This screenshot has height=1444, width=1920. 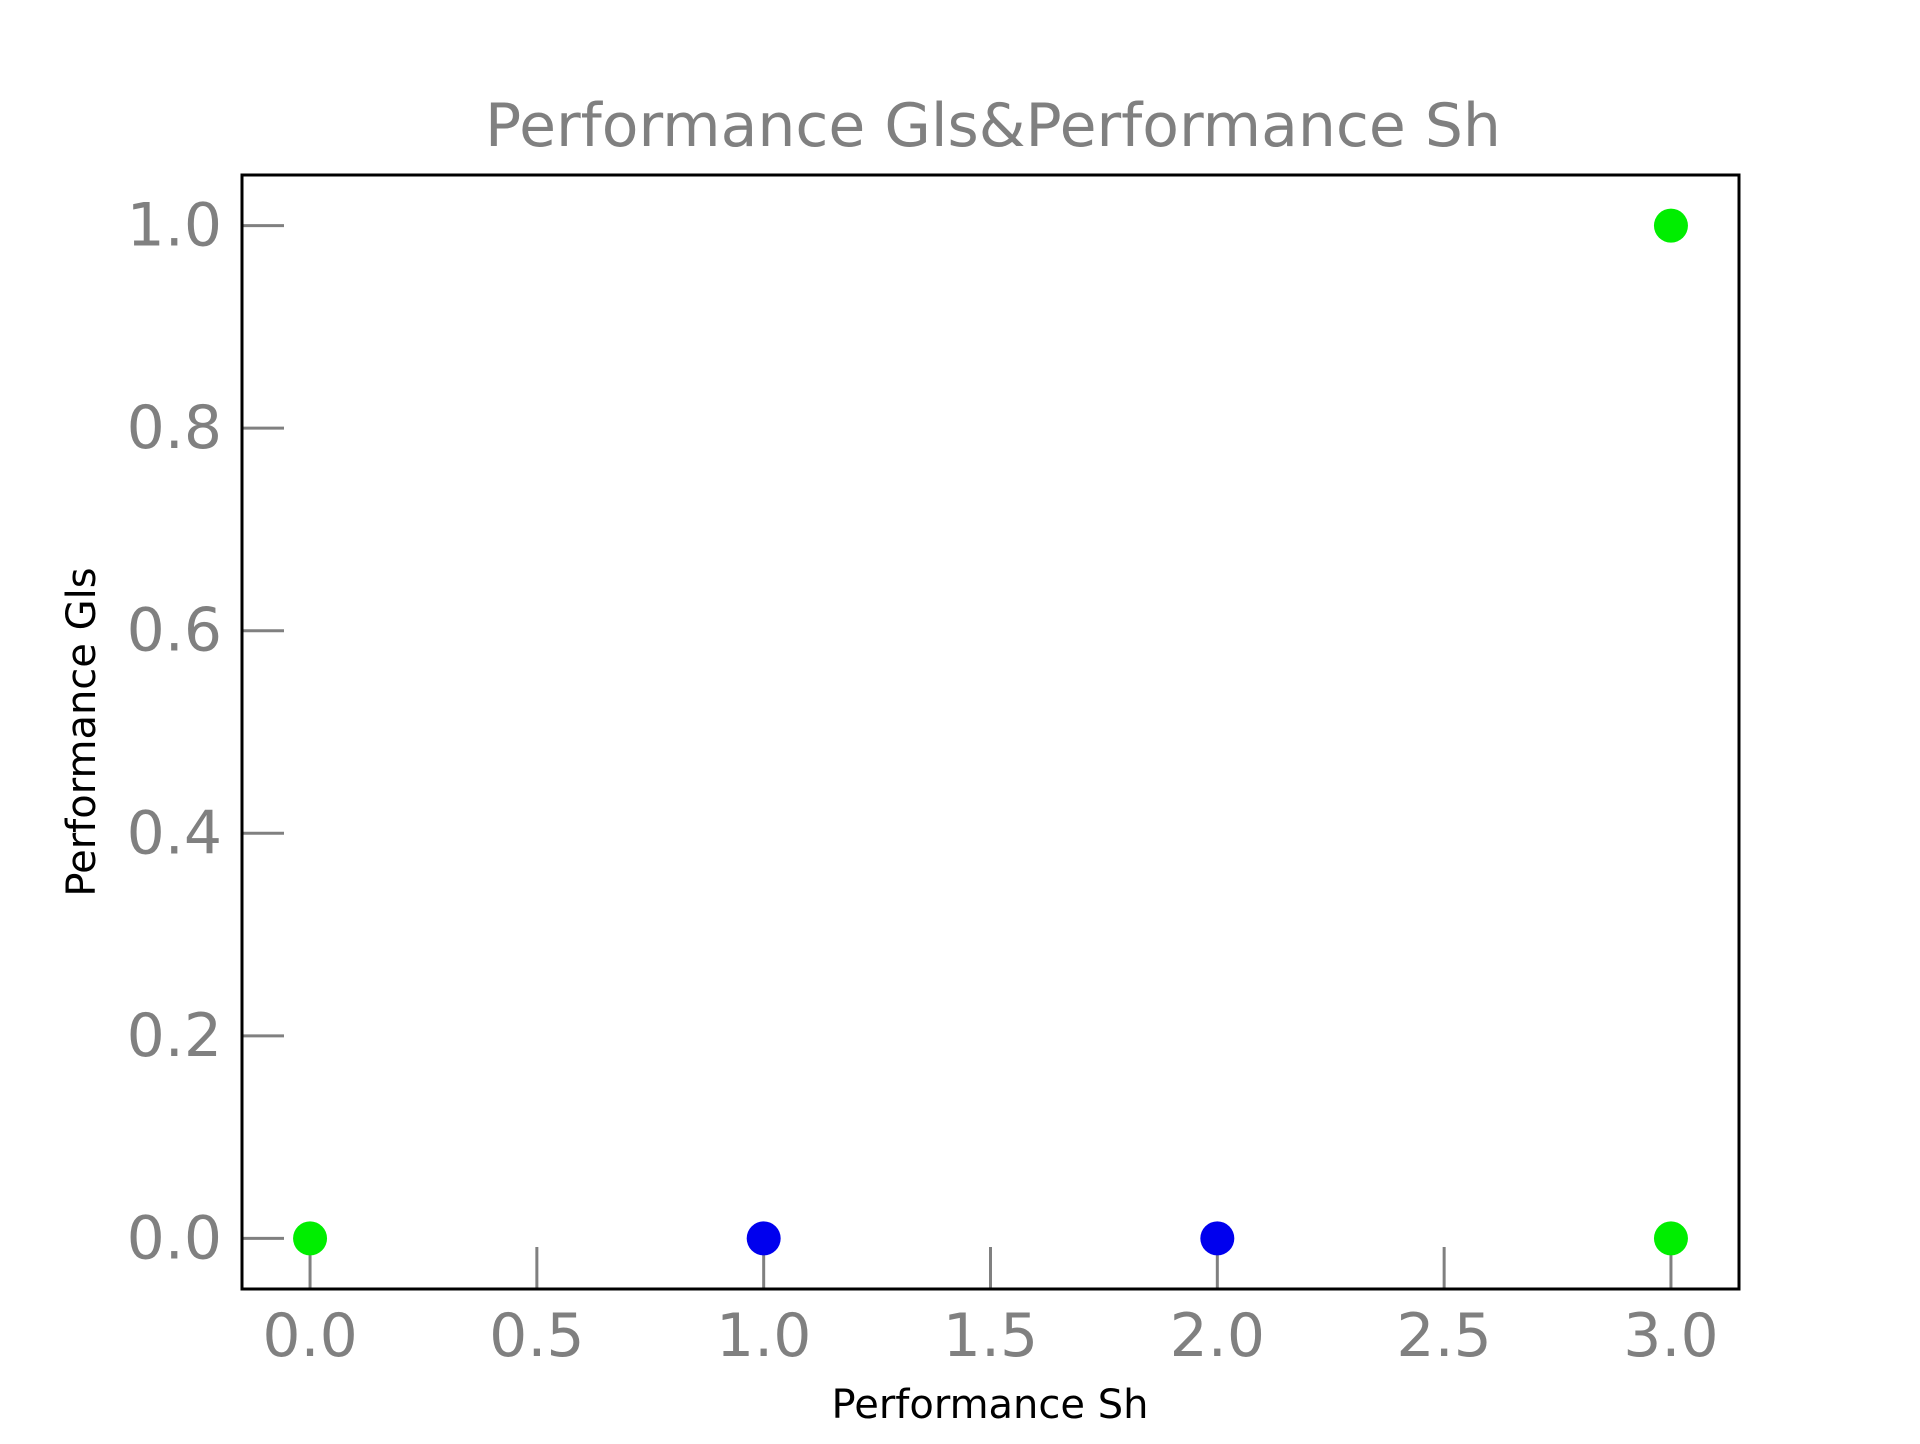 What do you see at coordinates (990, 1405) in the screenshot?
I see `x-axis-label: Performance Sh` at bounding box center [990, 1405].